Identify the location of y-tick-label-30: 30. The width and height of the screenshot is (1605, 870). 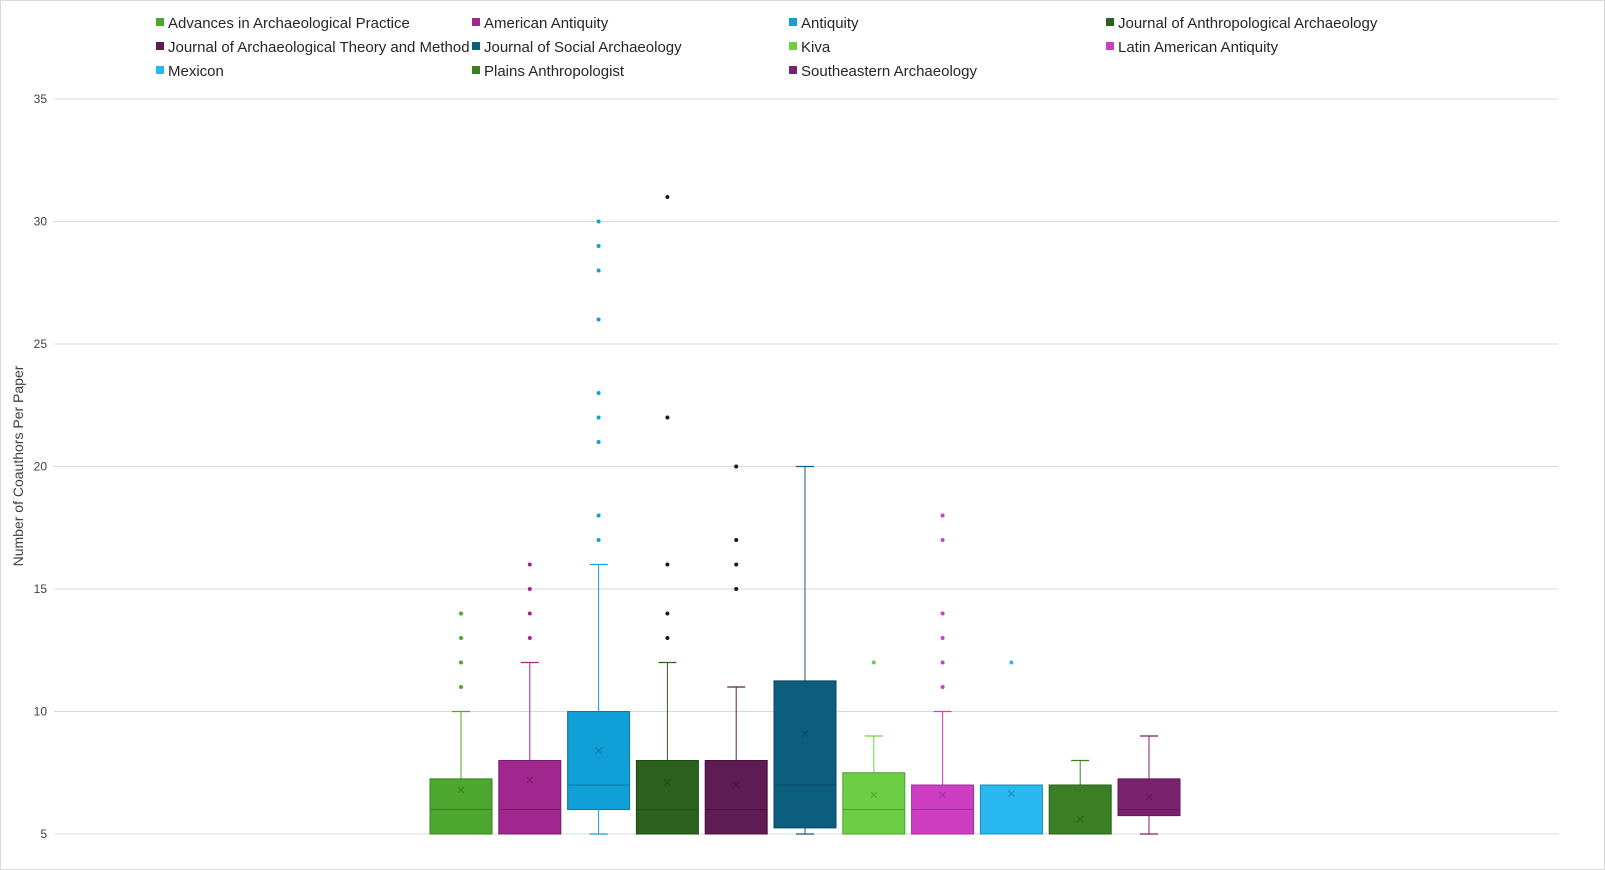
(41, 222).